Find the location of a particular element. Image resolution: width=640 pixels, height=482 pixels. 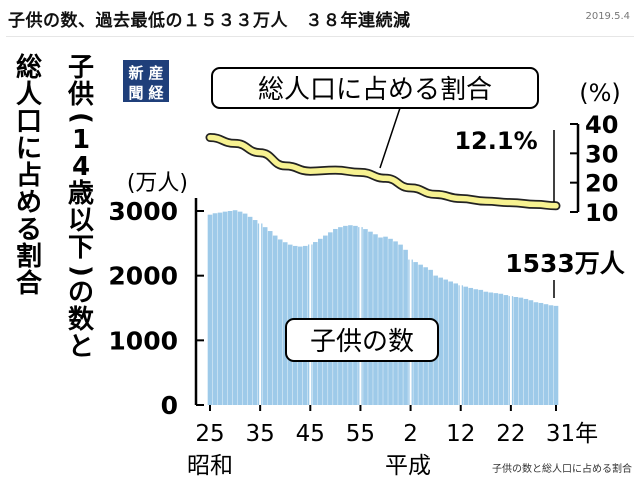

publish-date: 2019.5.4 is located at coordinates (607, 16).